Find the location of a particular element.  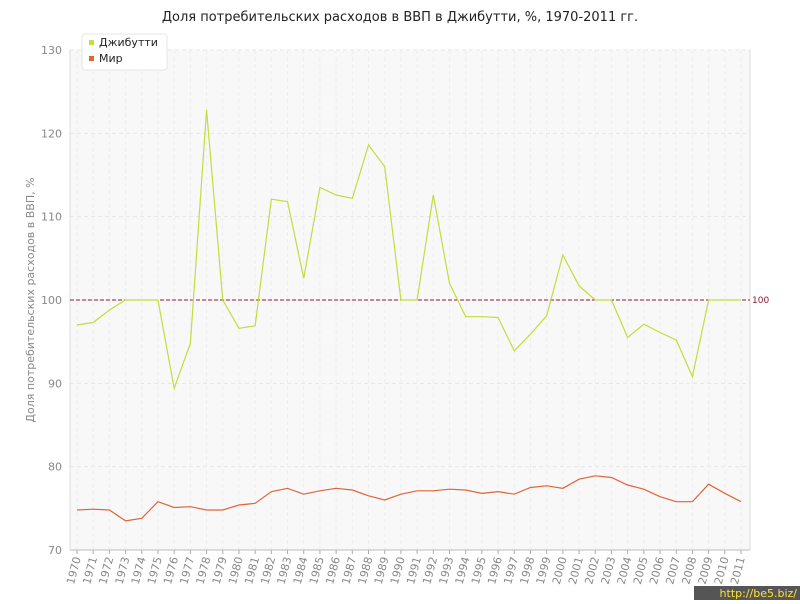

y-tick-label: 100 is located at coordinates (51, 300).